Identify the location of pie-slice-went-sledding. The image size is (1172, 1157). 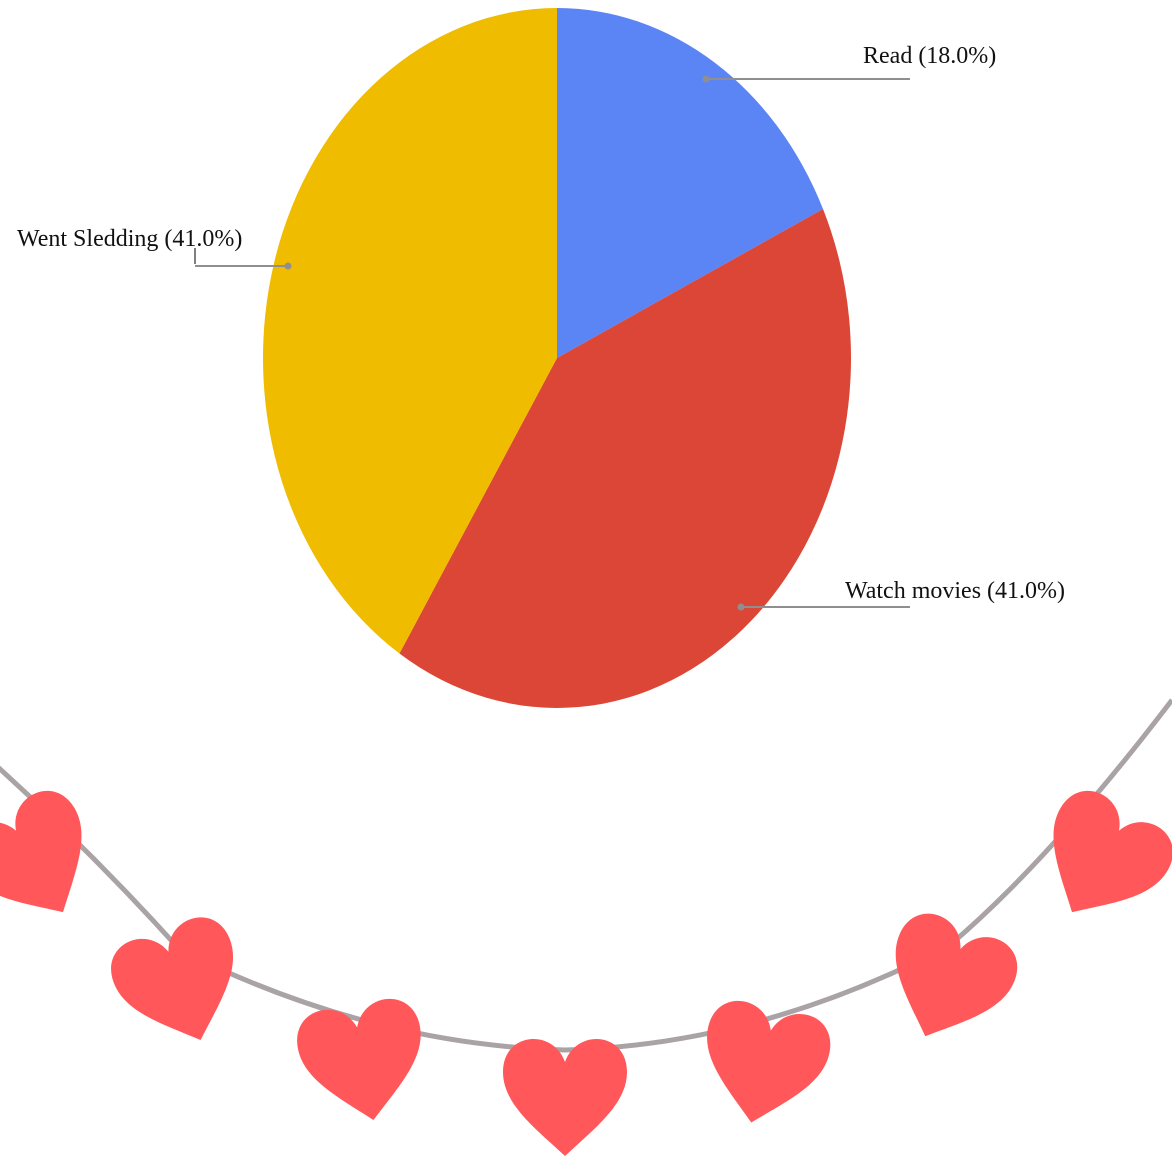
(410, 331).